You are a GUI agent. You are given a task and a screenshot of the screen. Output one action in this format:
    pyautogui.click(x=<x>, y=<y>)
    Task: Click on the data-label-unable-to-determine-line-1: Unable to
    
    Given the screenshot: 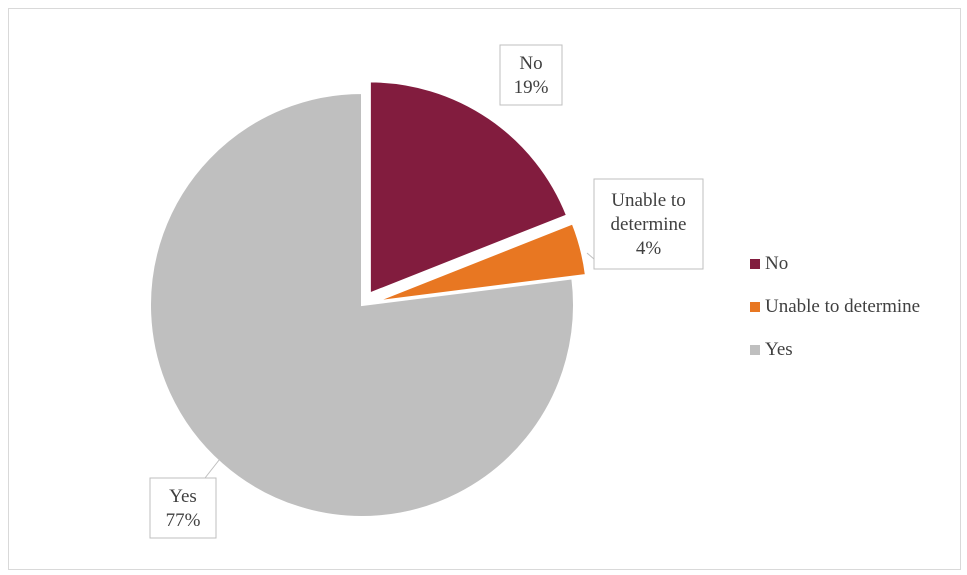 What is the action you would take?
    pyautogui.click(x=648, y=200)
    